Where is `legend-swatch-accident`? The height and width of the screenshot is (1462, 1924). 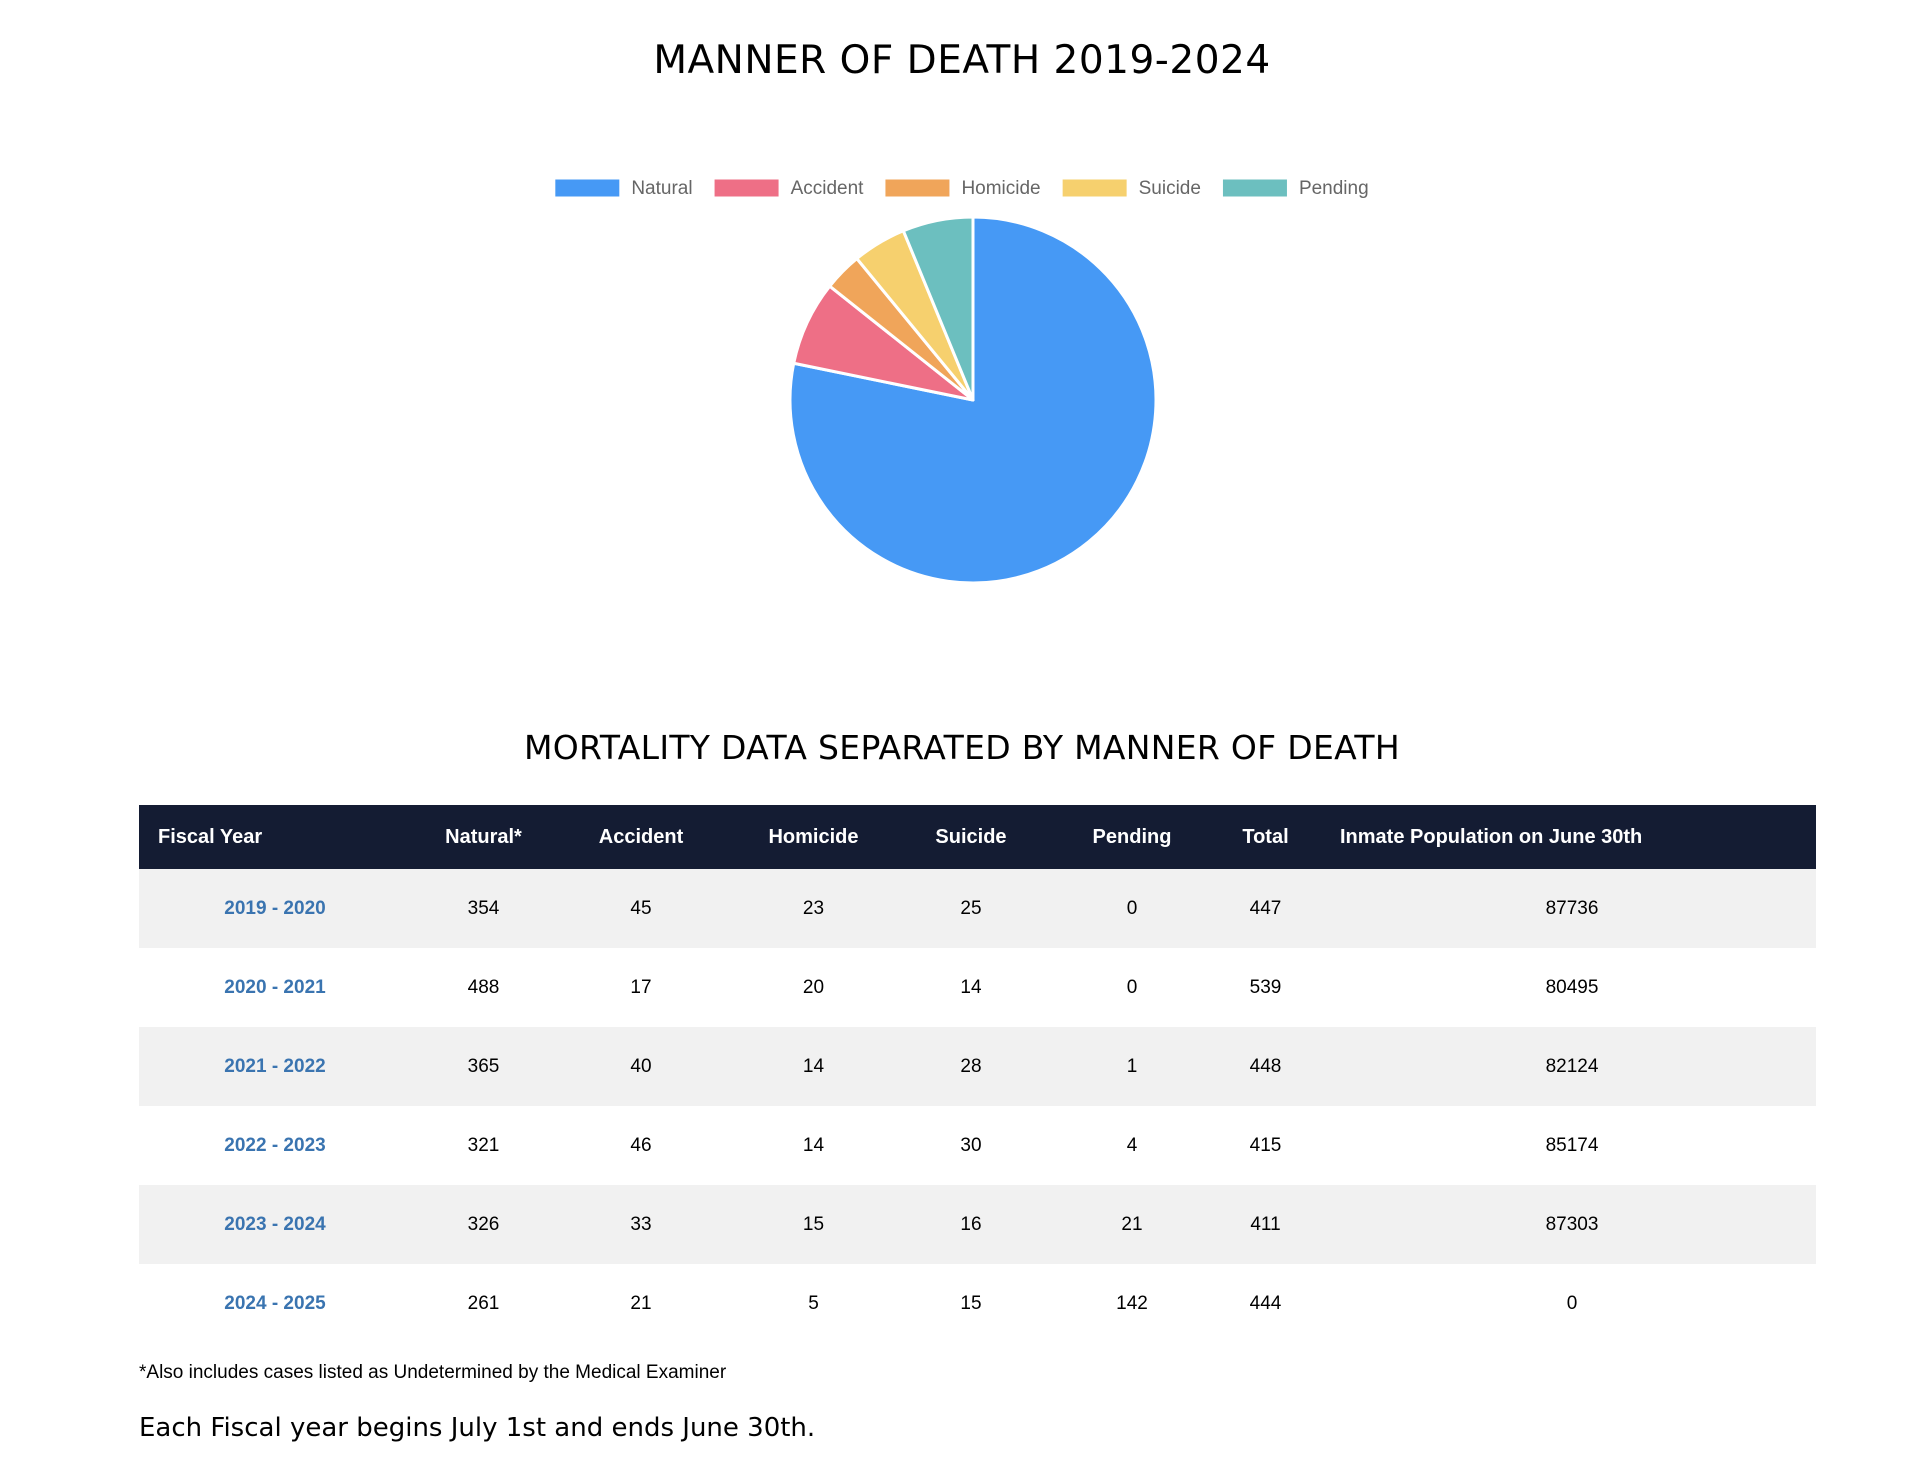 legend-swatch-accident is located at coordinates (746, 188).